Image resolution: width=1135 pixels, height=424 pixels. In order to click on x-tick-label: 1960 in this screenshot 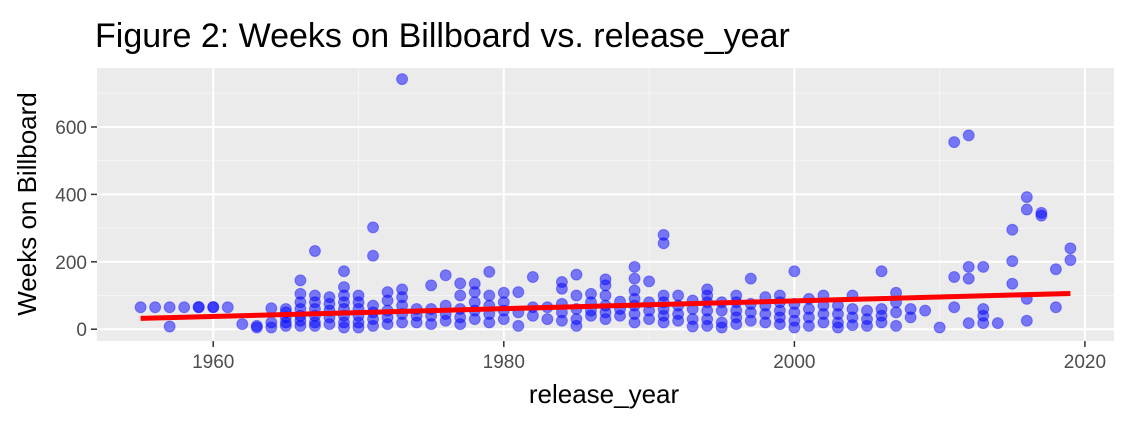, I will do `click(213, 362)`.